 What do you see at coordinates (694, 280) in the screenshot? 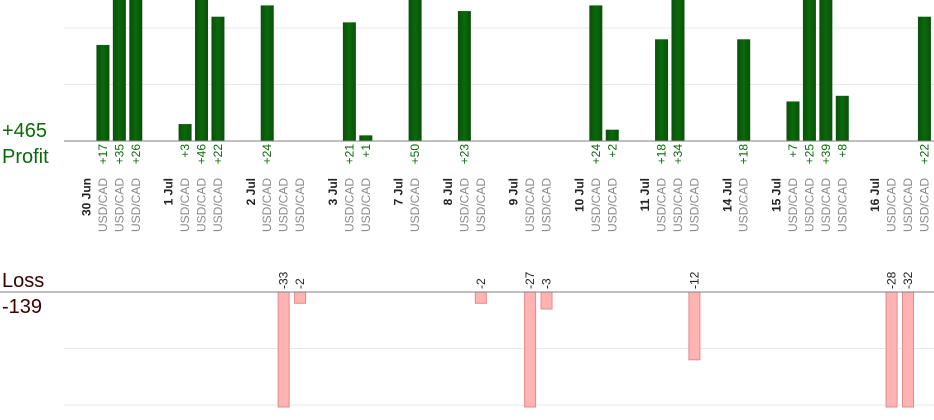
I see `loss-value-label: -12` at bounding box center [694, 280].